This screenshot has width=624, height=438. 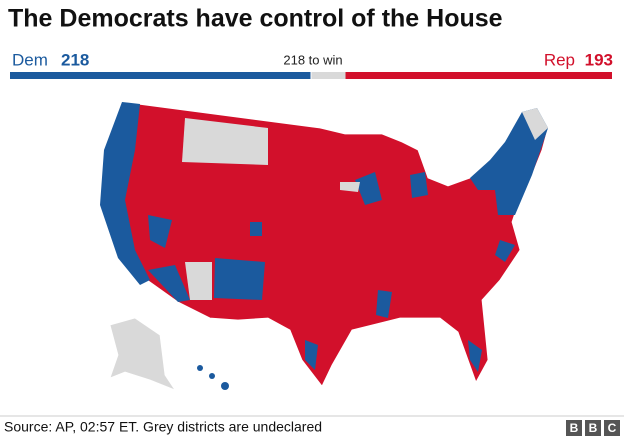 What do you see at coordinates (160, 75) in the screenshot?
I see `dem-bar` at bounding box center [160, 75].